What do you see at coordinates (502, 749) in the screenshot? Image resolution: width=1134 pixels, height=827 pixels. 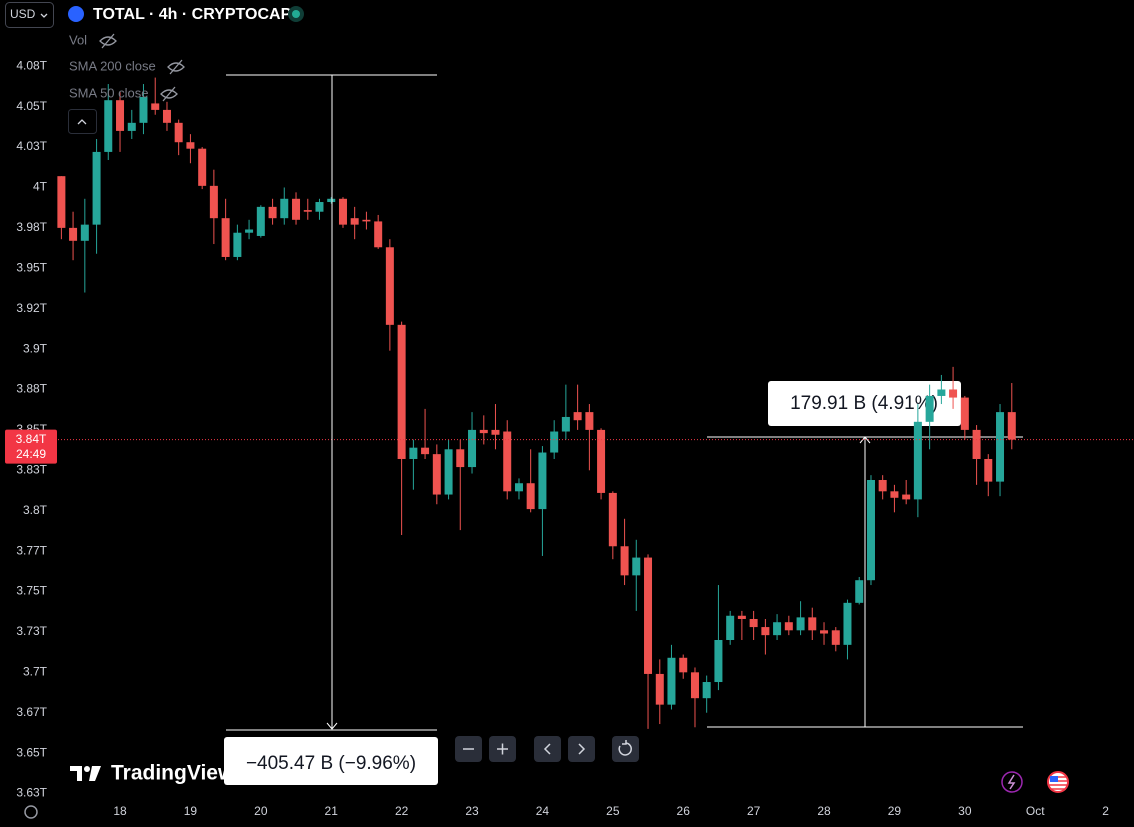 I see `plus-icon` at bounding box center [502, 749].